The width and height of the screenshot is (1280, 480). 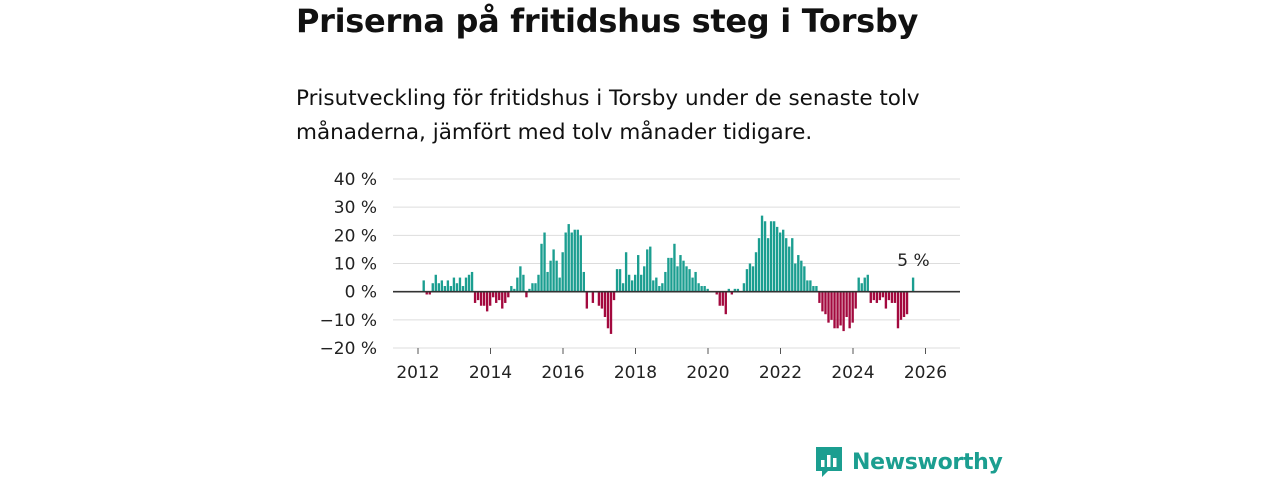 I want to click on y-tick-label: 0 %, so click(x=361, y=293).